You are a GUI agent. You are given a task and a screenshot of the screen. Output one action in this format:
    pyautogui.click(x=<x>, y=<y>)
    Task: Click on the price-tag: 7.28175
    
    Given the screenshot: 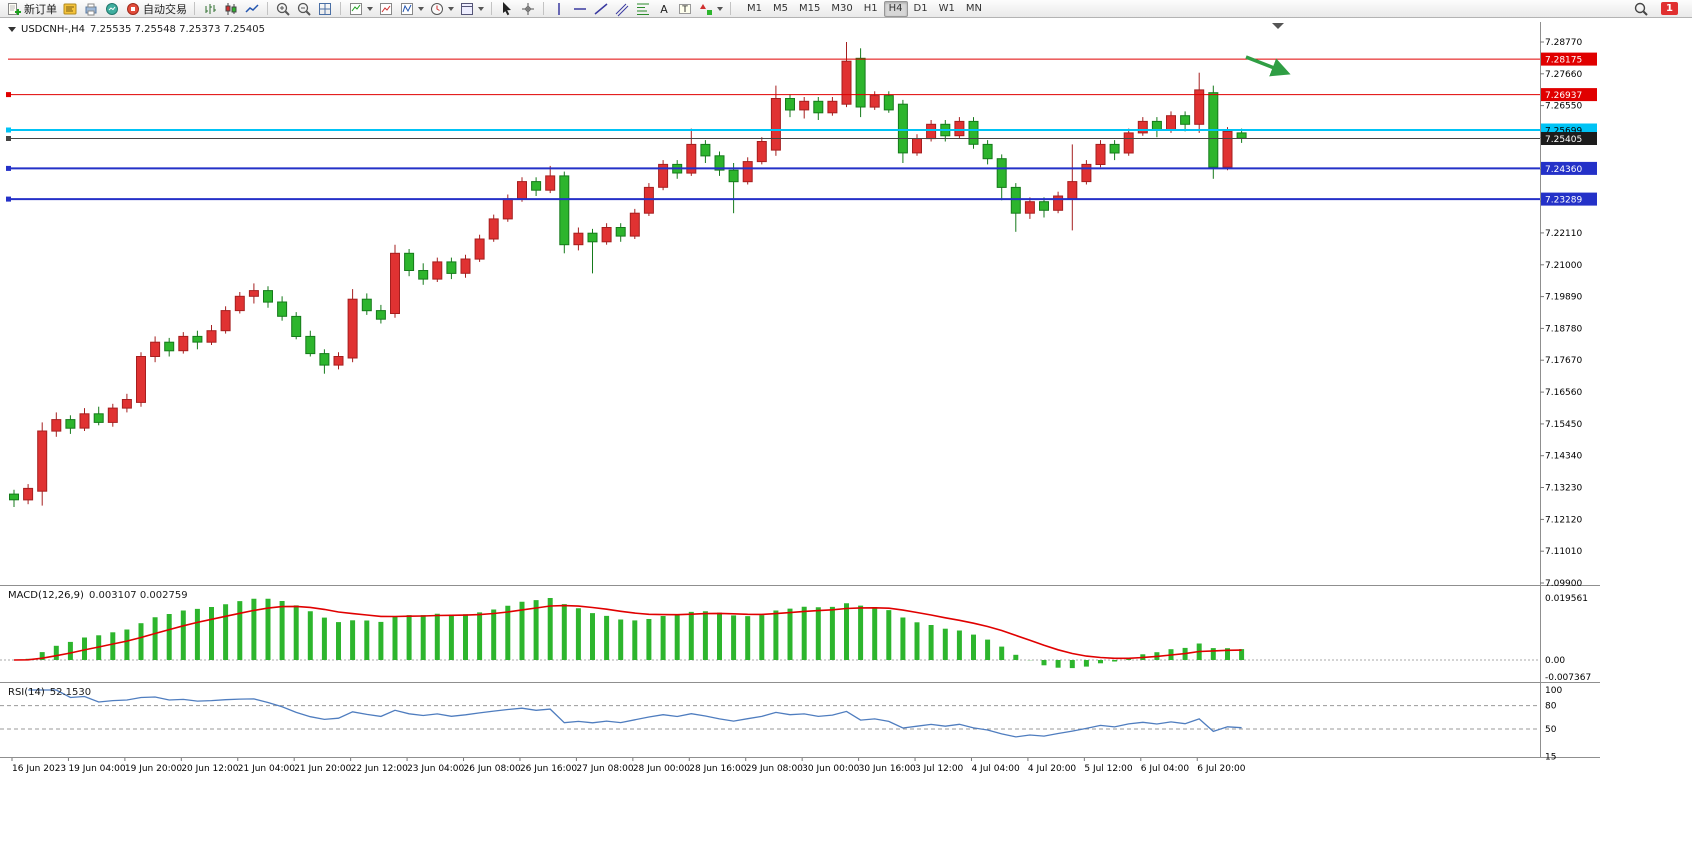 What is the action you would take?
    pyautogui.click(x=1569, y=59)
    